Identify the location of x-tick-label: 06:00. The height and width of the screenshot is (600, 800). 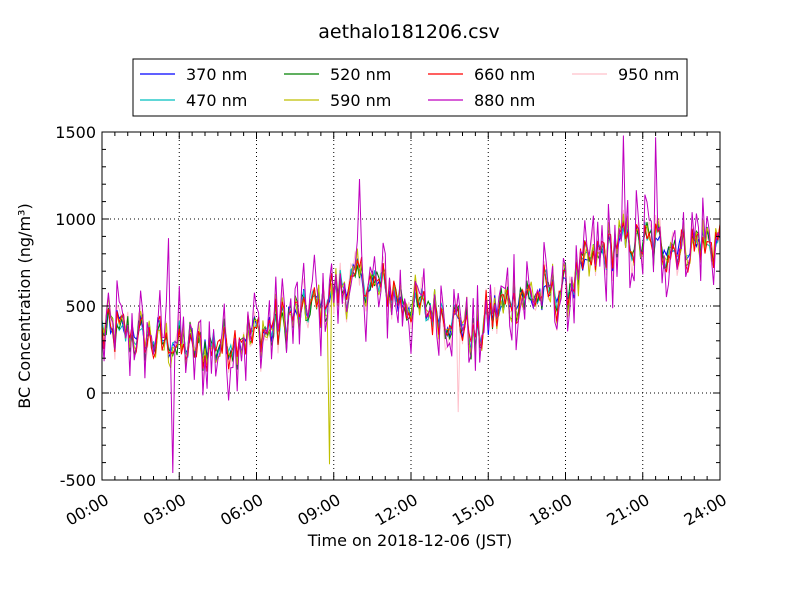
(241, 510).